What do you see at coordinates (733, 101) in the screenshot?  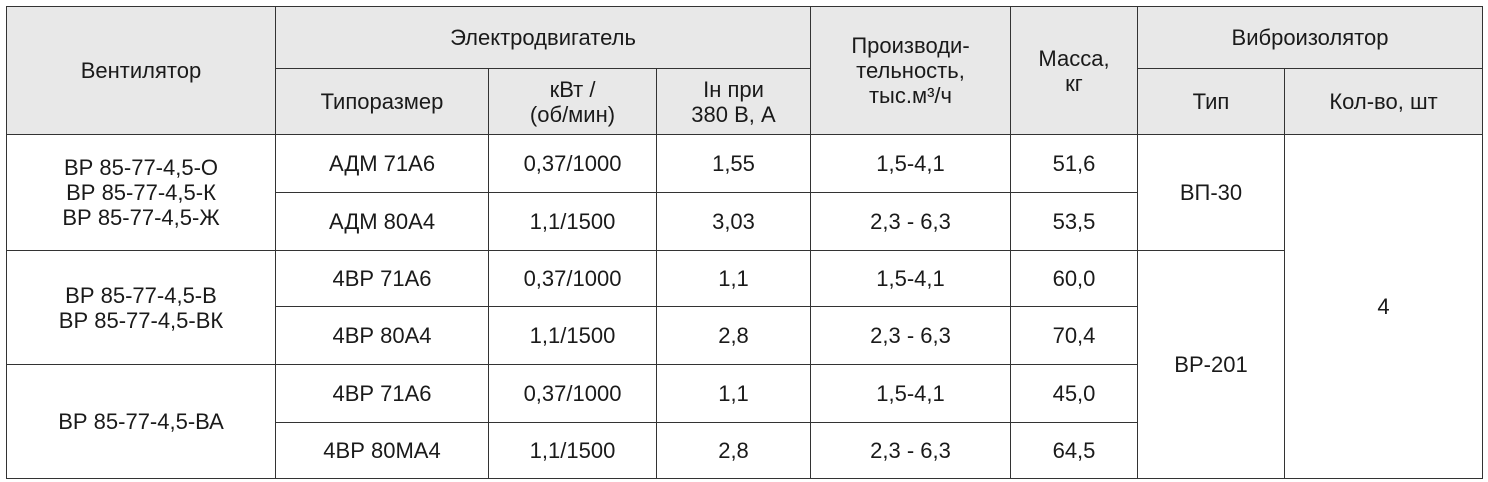 I see `header-cell: Iн при 380 В, А` at bounding box center [733, 101].